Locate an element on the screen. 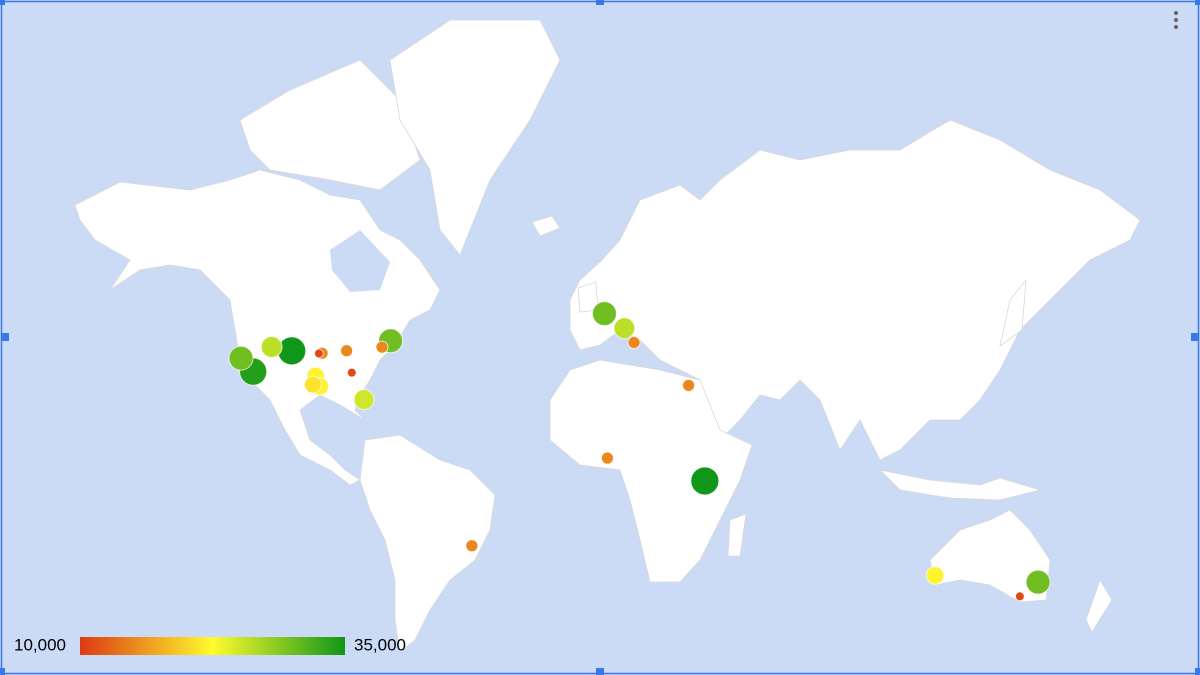 This screenshot has height=675, width=1200. south-america is located at coordinates (427, 543).